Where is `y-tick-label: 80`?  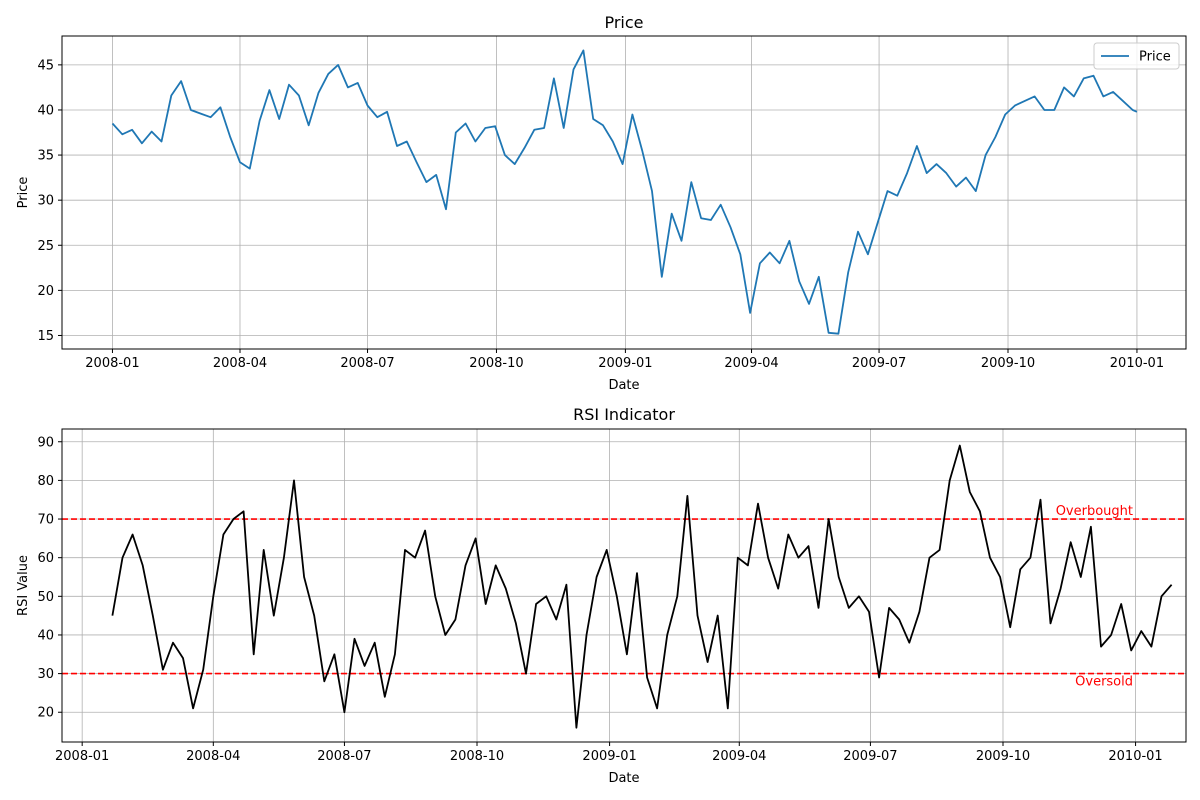 y-tick-label: 80 is located at coordinates (45, 481).